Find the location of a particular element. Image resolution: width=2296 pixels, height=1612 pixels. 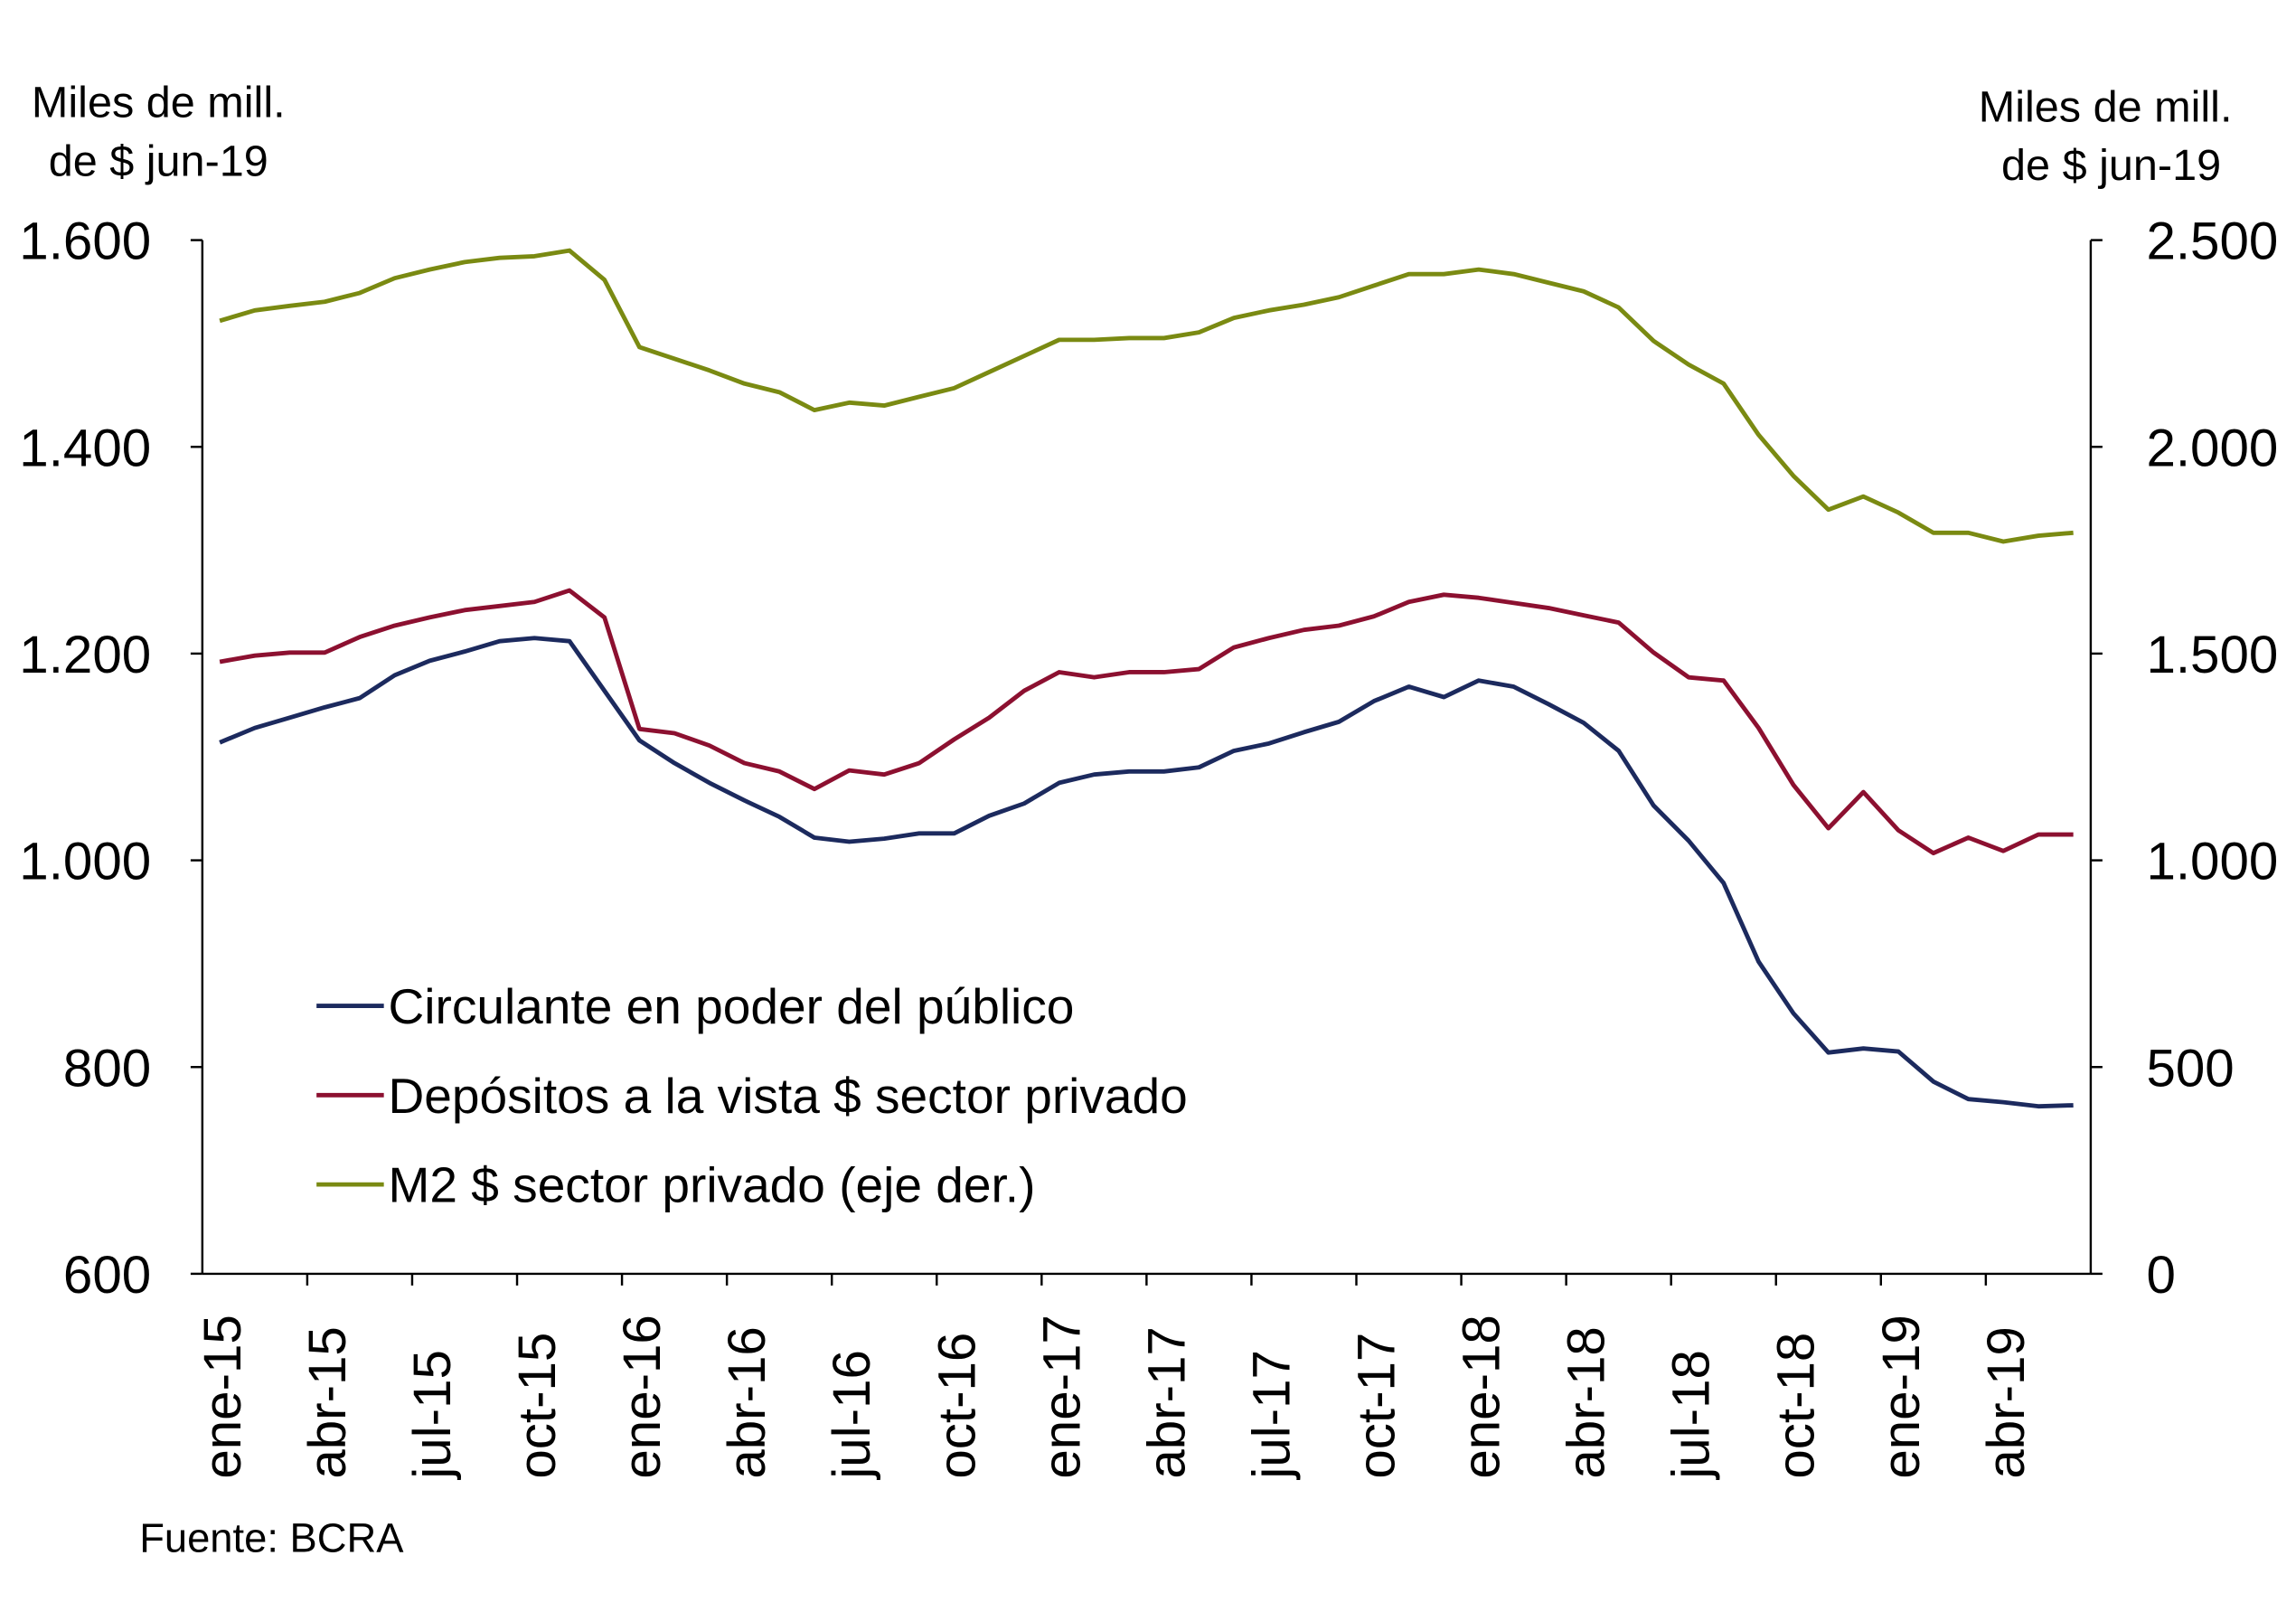

right-tick-label: 1.000 is located at coordinates (2212, 862).